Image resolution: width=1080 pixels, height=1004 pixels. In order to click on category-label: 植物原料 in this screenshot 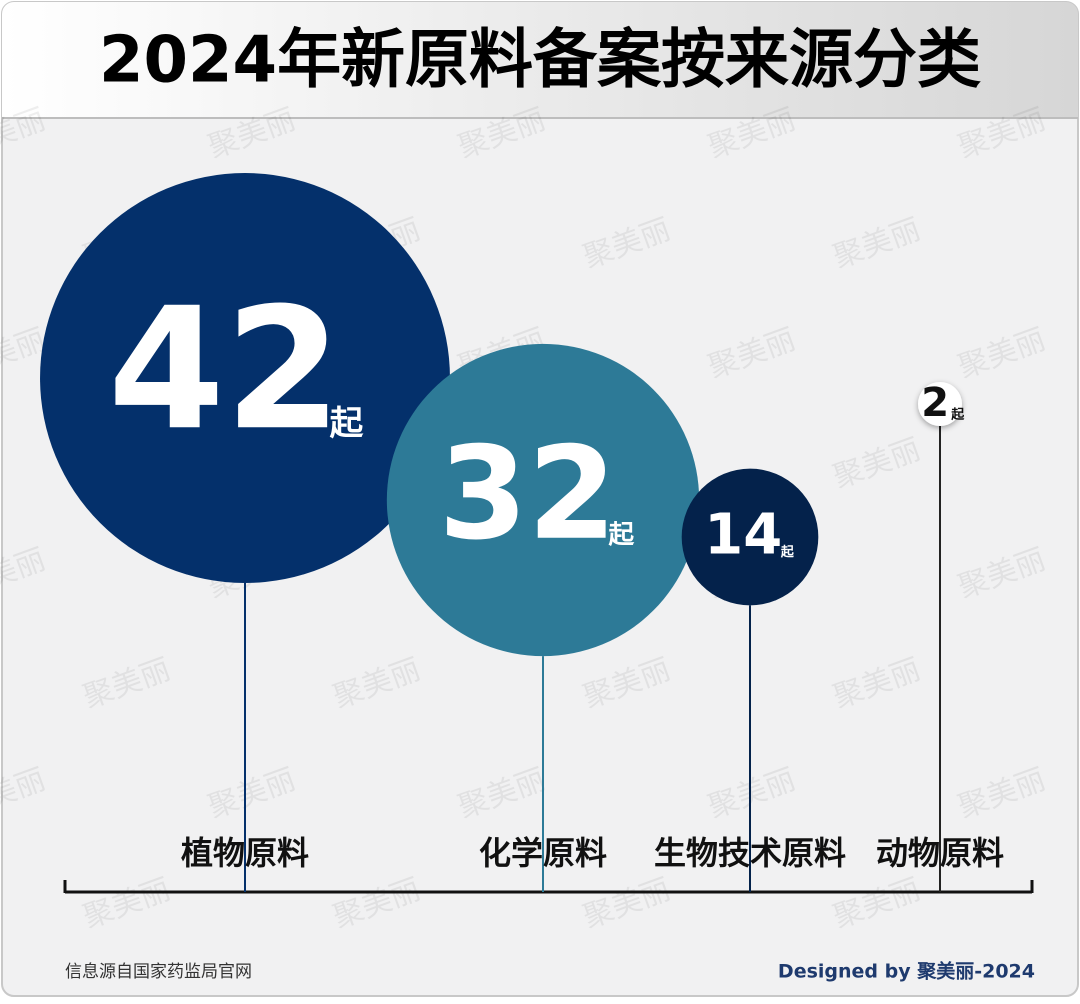, I will do `click(245, 853)`.